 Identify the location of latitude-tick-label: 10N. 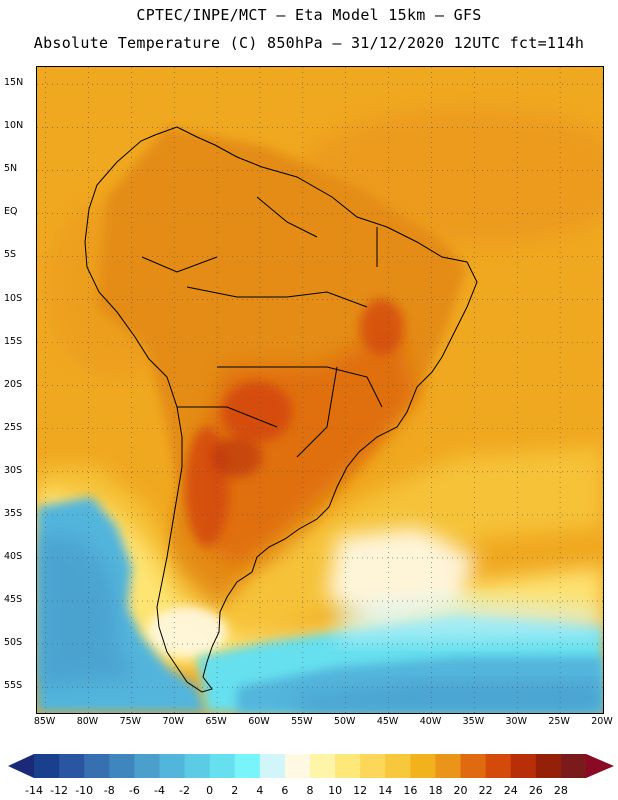
(14, 126).